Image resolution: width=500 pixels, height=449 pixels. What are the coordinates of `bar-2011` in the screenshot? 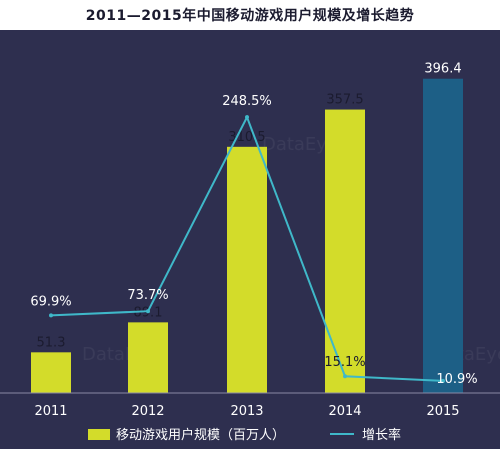 It's located at (51, 372).